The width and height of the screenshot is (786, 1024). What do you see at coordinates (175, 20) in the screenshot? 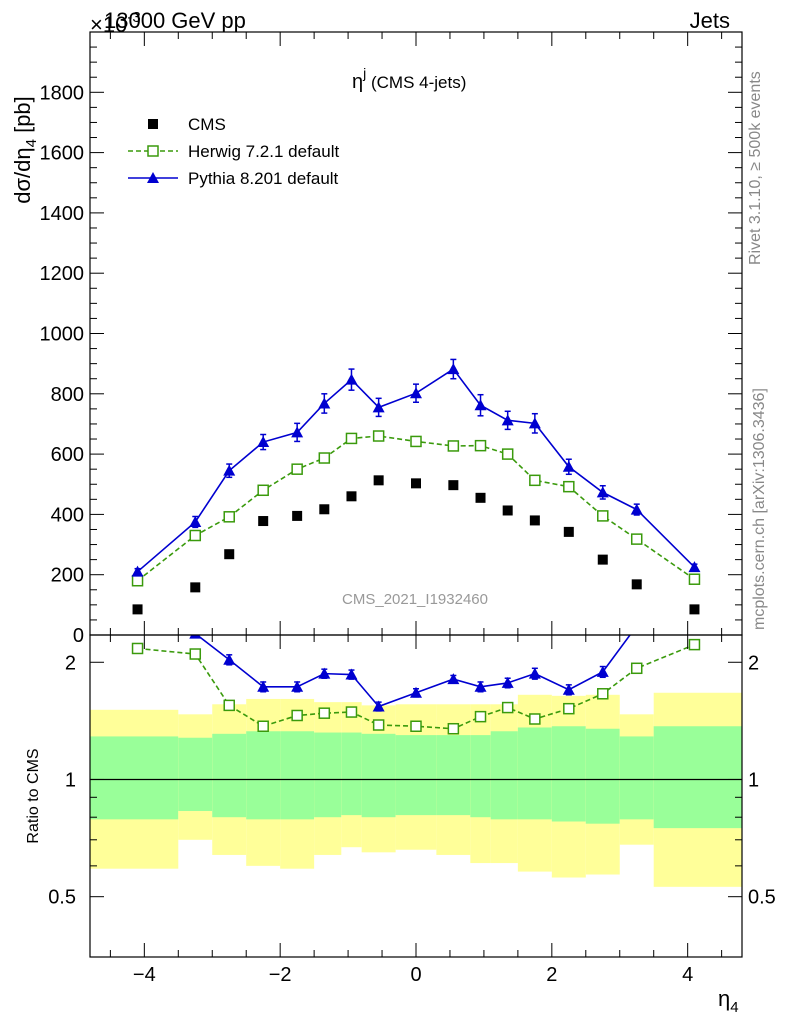
I see `energy-label: 13000 GeV pp` at bounding box center [175, 20].